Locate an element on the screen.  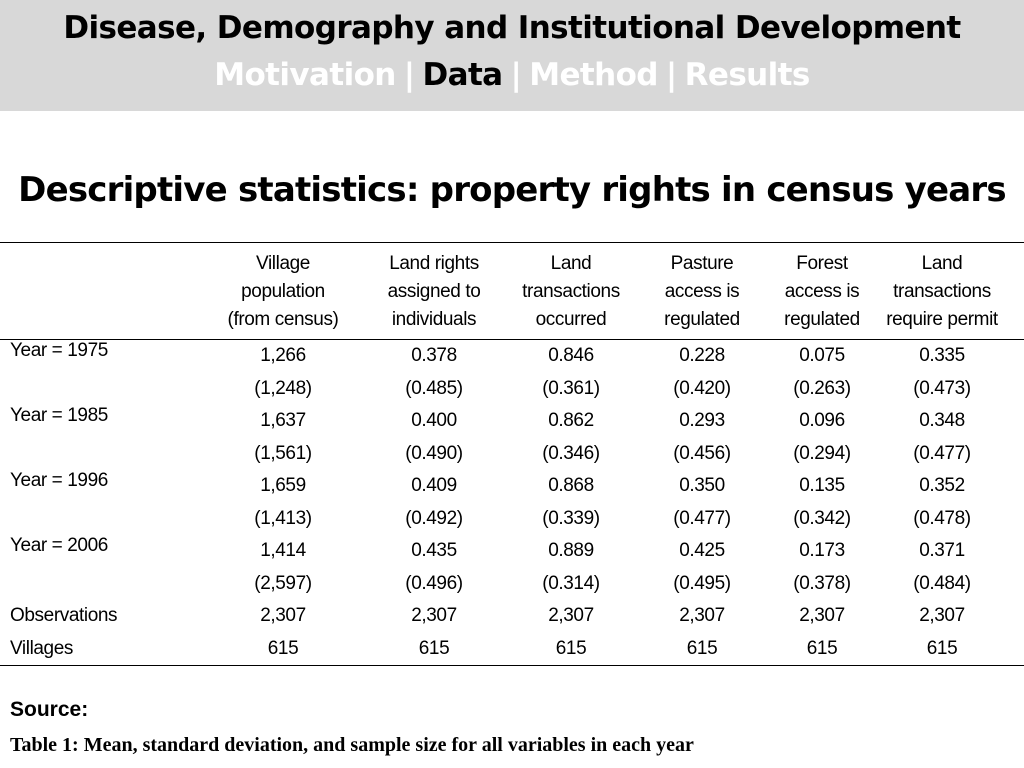
sd-cell: (0.484) is located at coordinates (942, 583).